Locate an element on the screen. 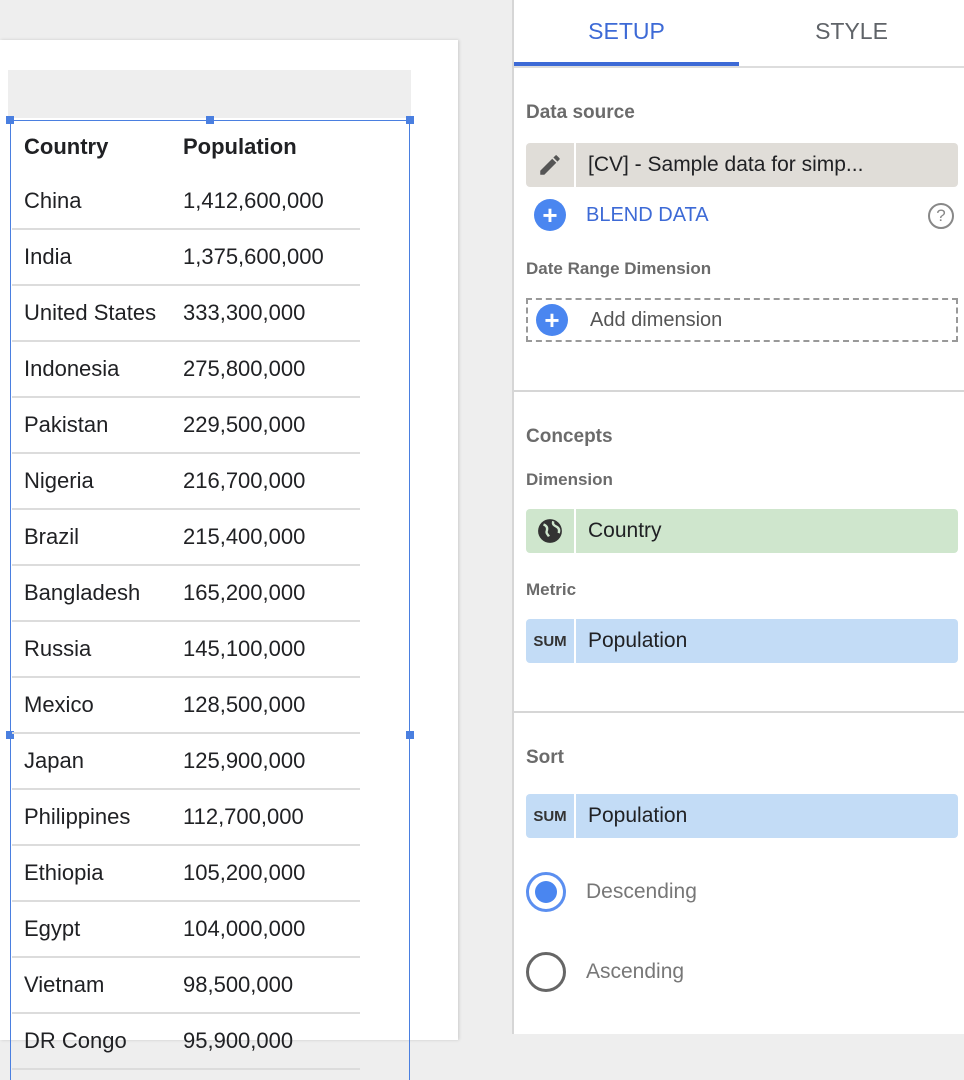  add-dimension-button: + Add dimension is located at coordinates (742, 320).